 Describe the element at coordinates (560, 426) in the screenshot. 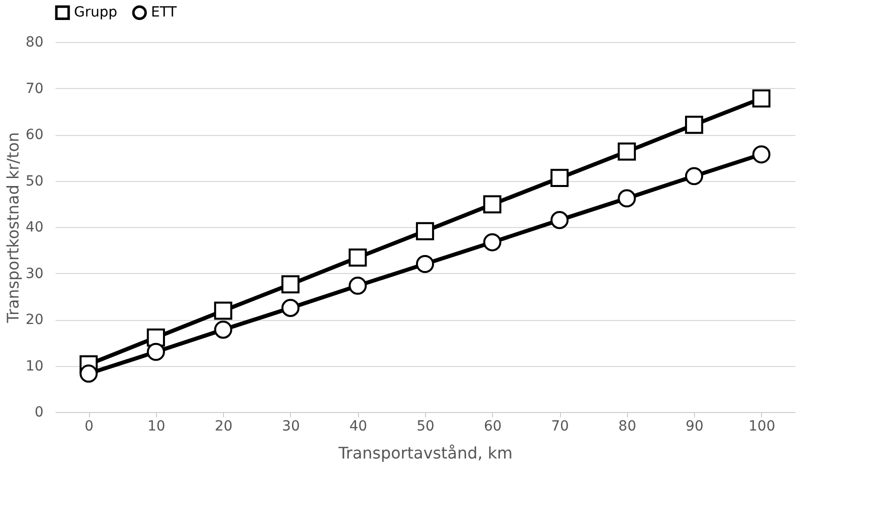

I see `x-tick-label: 70` at that location.